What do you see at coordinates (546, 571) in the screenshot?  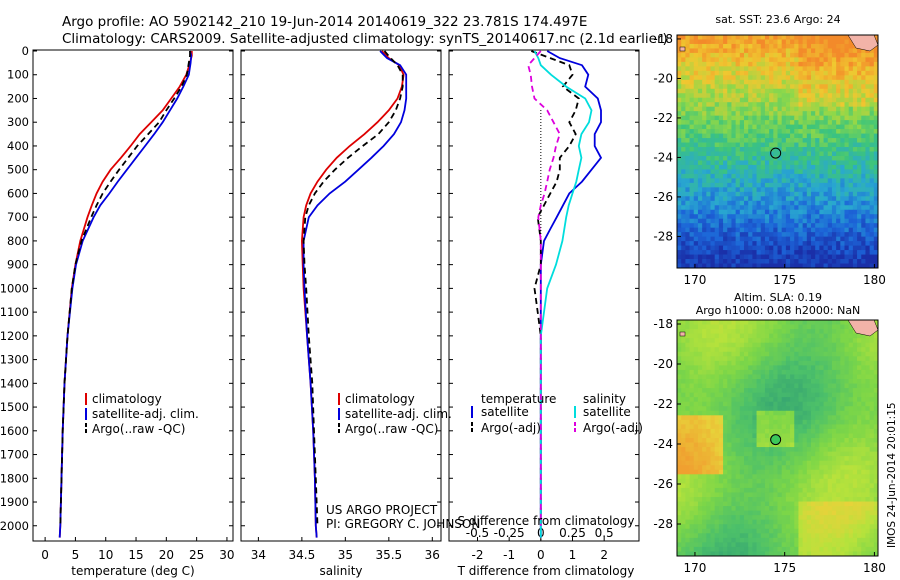 I see `diff-xlabel: T difference from climatology` at bounding box center [546, 571].